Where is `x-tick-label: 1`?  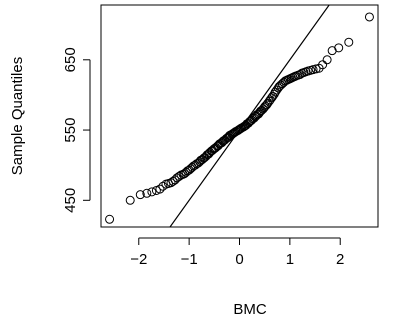
x-tick-label: 1 is located at coordinates (290, 259).